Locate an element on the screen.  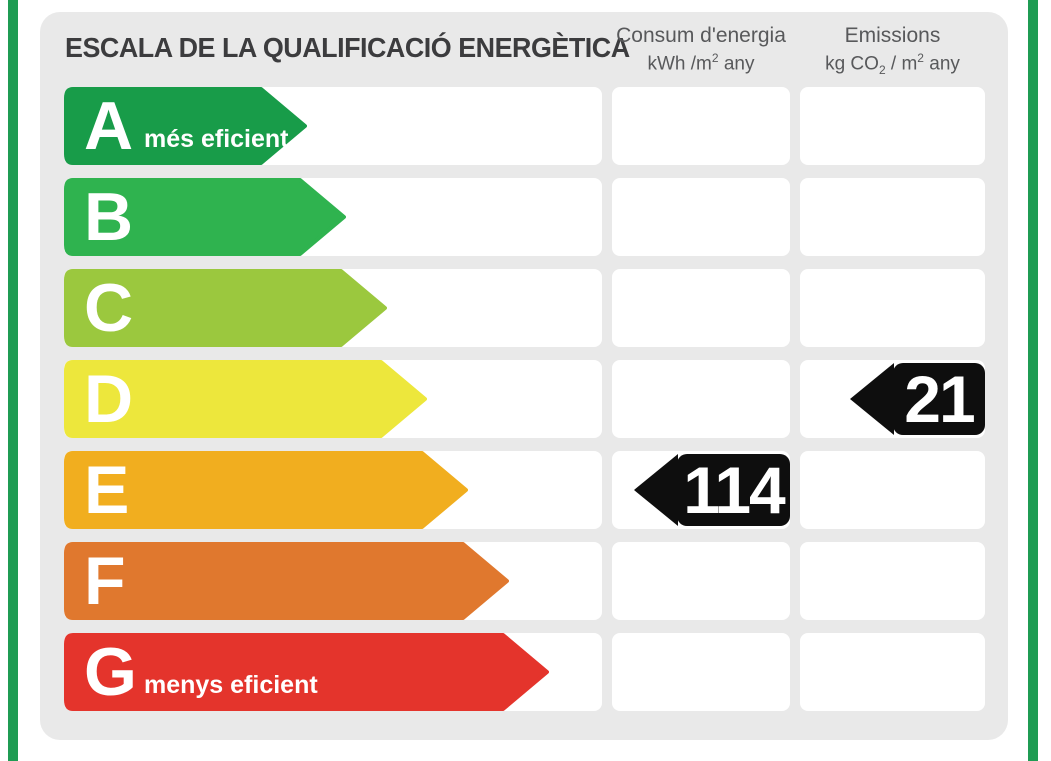
consum-rating-value: 114 is located at coordinates (734, 490).